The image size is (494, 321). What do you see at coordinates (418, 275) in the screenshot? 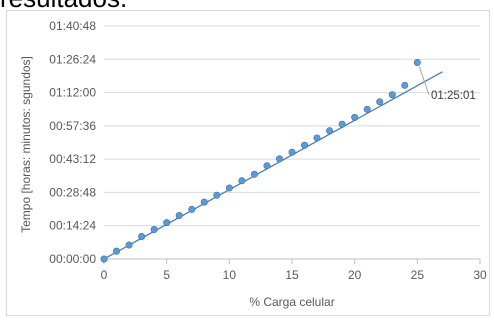
I see `x-tick-label-5: 25` at bounding box center [418, 275].